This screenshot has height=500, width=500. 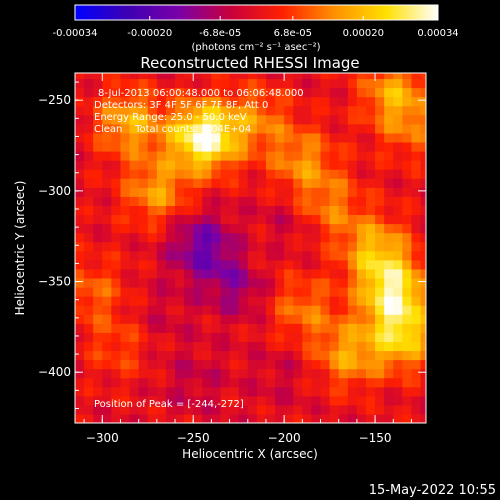 I want to click on colorbar-tick-label: 6.8e-05, so click(x=293, y=33).